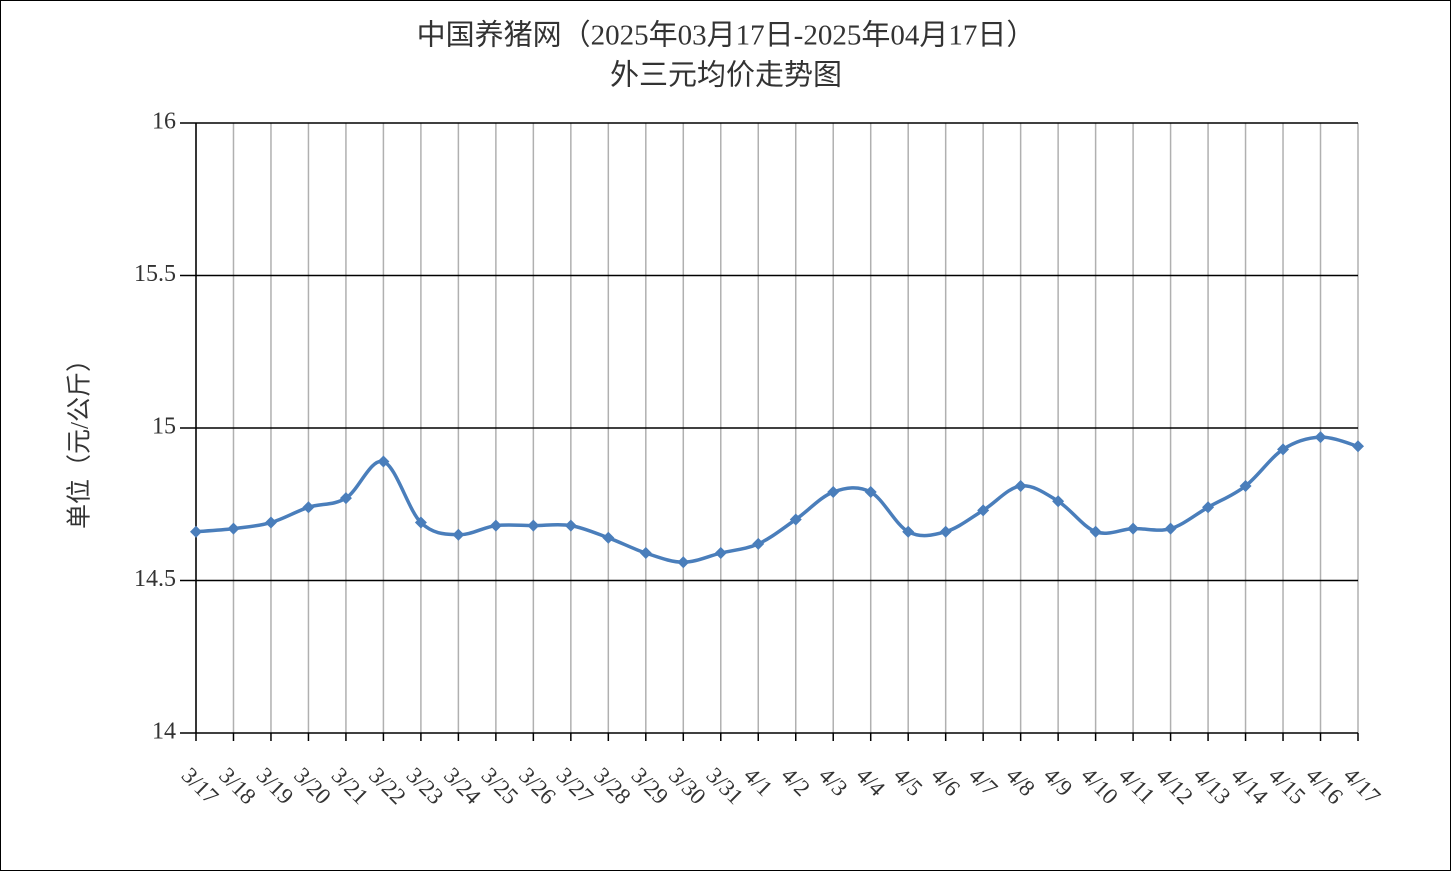  What do you see at coordinates (726, 35) in the screenshot?
I see `chart-title: 中国养猪网（2025年03月17日-2025年04月17日）` at bounding box center [726, 35].